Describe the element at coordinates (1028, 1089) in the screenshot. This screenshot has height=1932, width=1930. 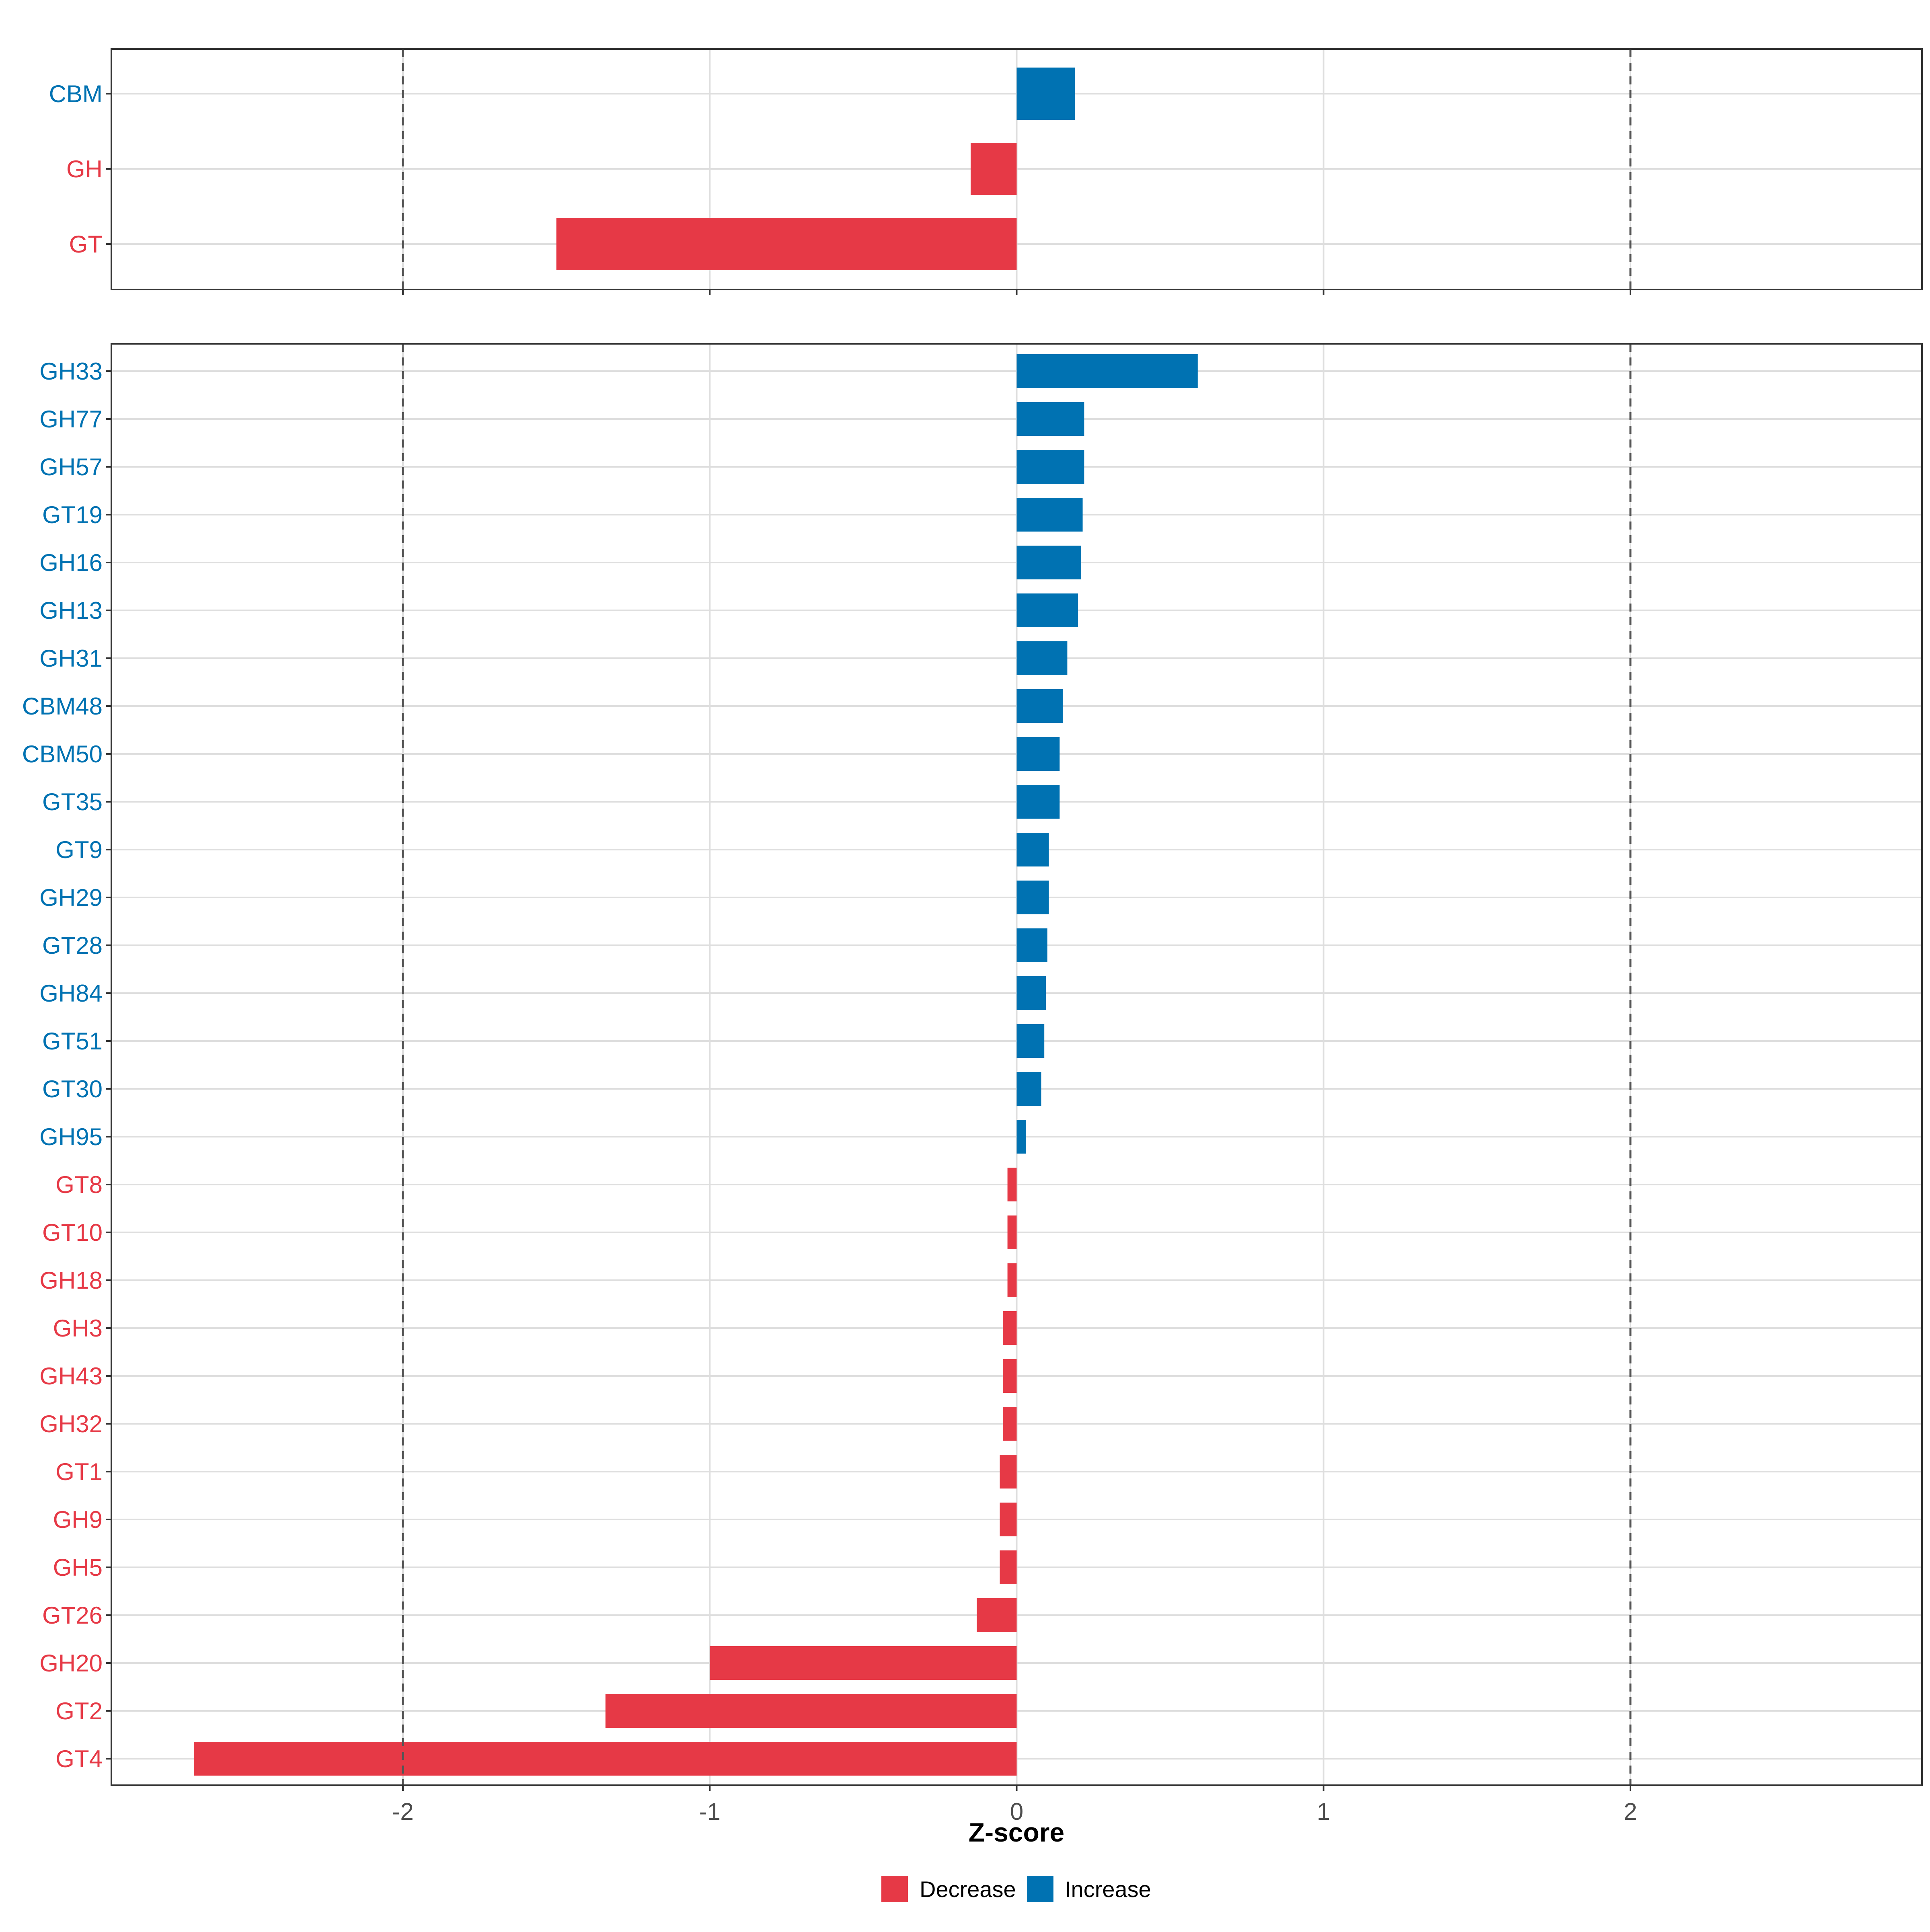
I see `bar-gt30` at that location.